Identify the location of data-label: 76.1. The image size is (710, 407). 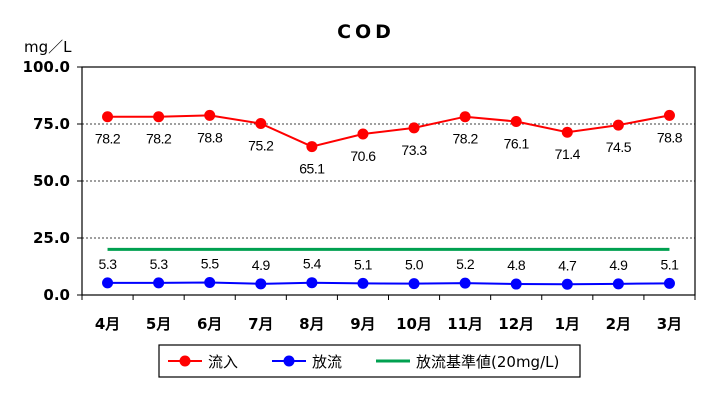
(517, 143).